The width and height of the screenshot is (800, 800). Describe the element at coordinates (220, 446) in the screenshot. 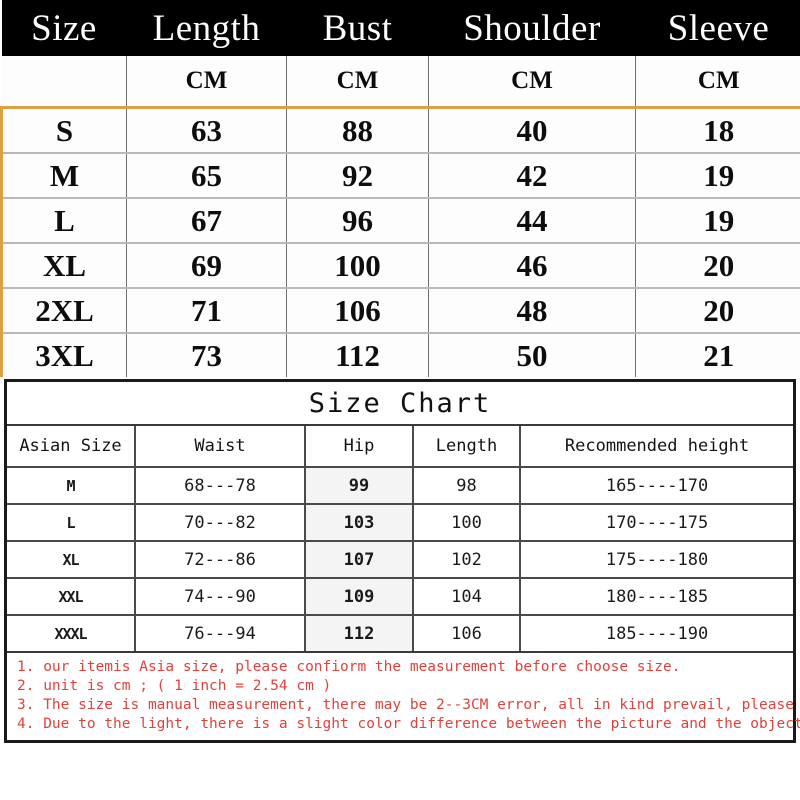

I see `column-header-waist: Waist` at that location.